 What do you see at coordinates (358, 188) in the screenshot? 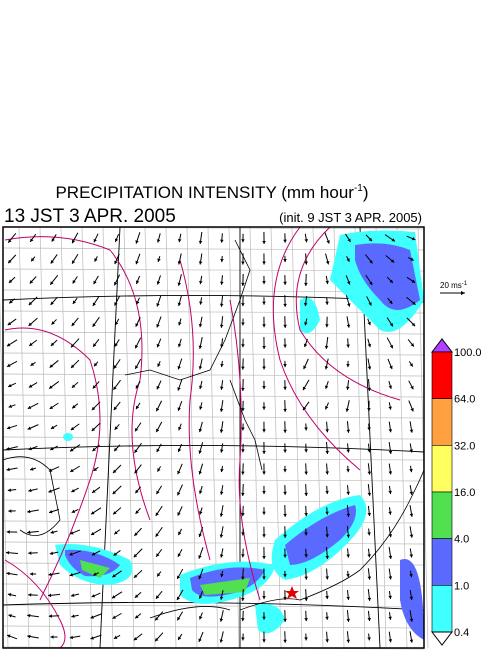
I see `title-superscript: -1` at bounding box center [358, 188].